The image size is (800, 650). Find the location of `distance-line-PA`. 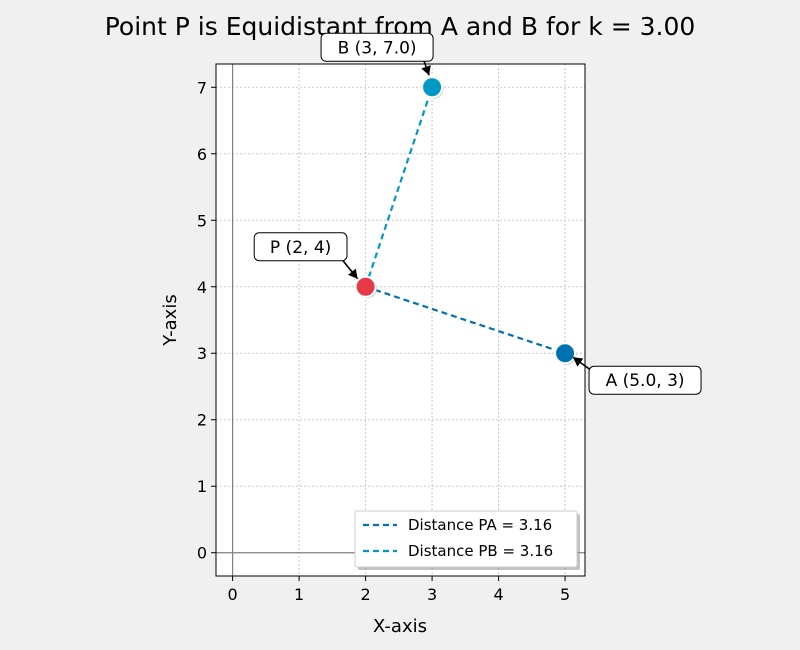

distance-line-PA is located at coordinates (465, 320).